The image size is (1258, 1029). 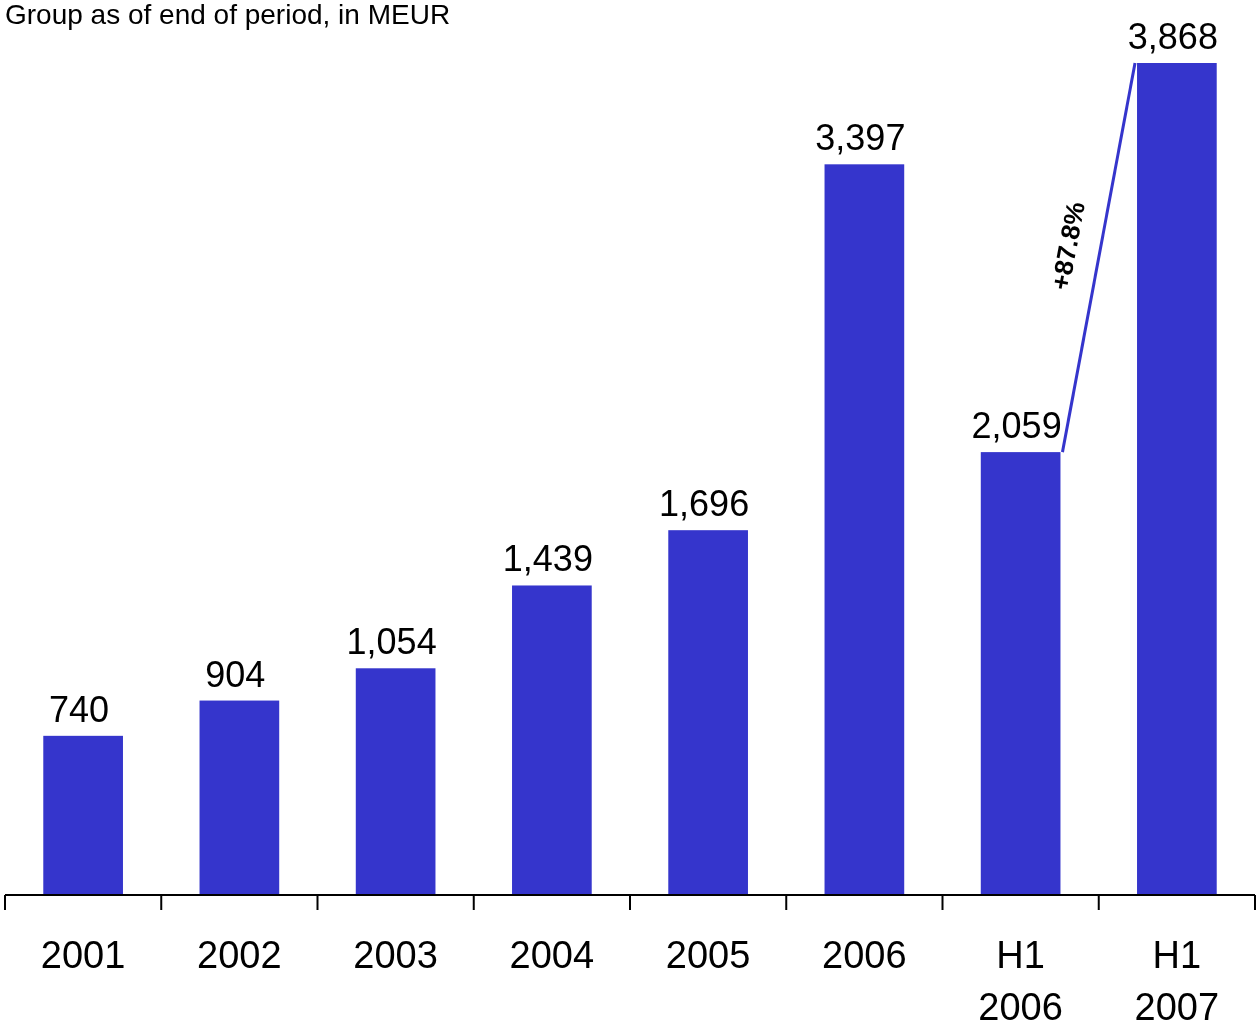 What do you see at coordinates (1016, 426) in the screenshot?
I see `data-label: 2,059` at bounding box center [1016, 426].